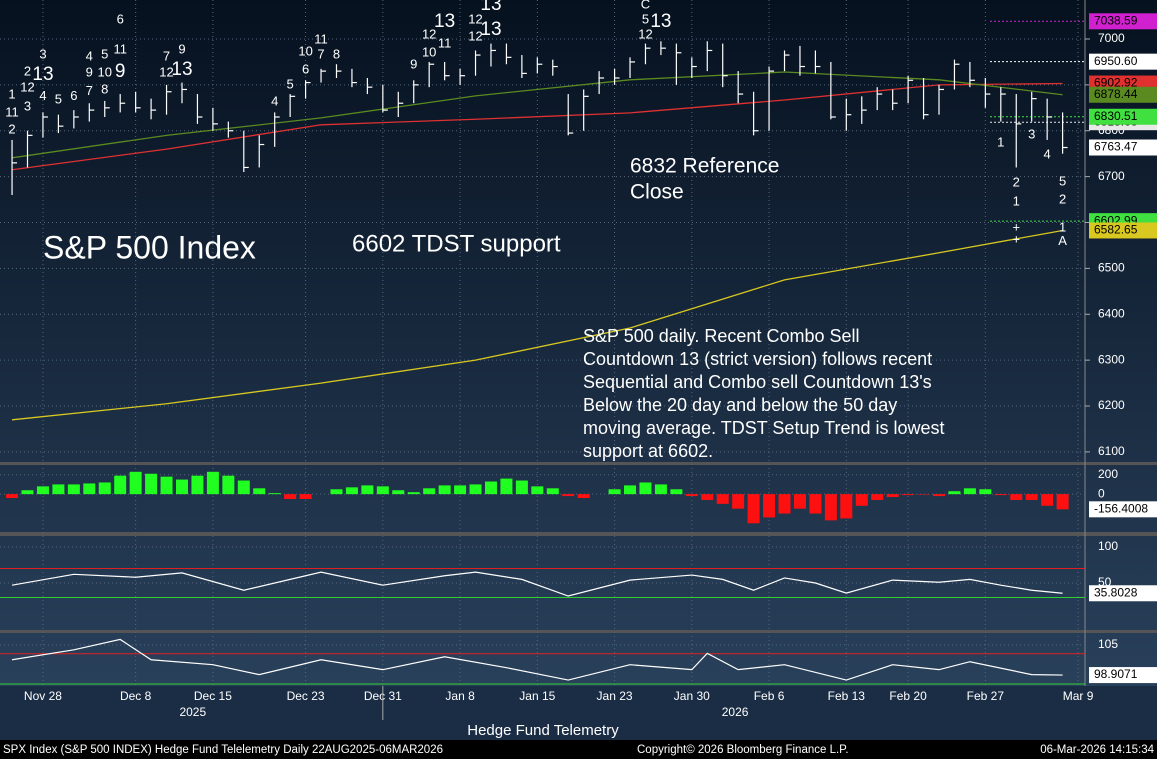  Describe the element at coordinates (1116, 230) in the screenshot. I see `value-label: 6582.65` at that location.